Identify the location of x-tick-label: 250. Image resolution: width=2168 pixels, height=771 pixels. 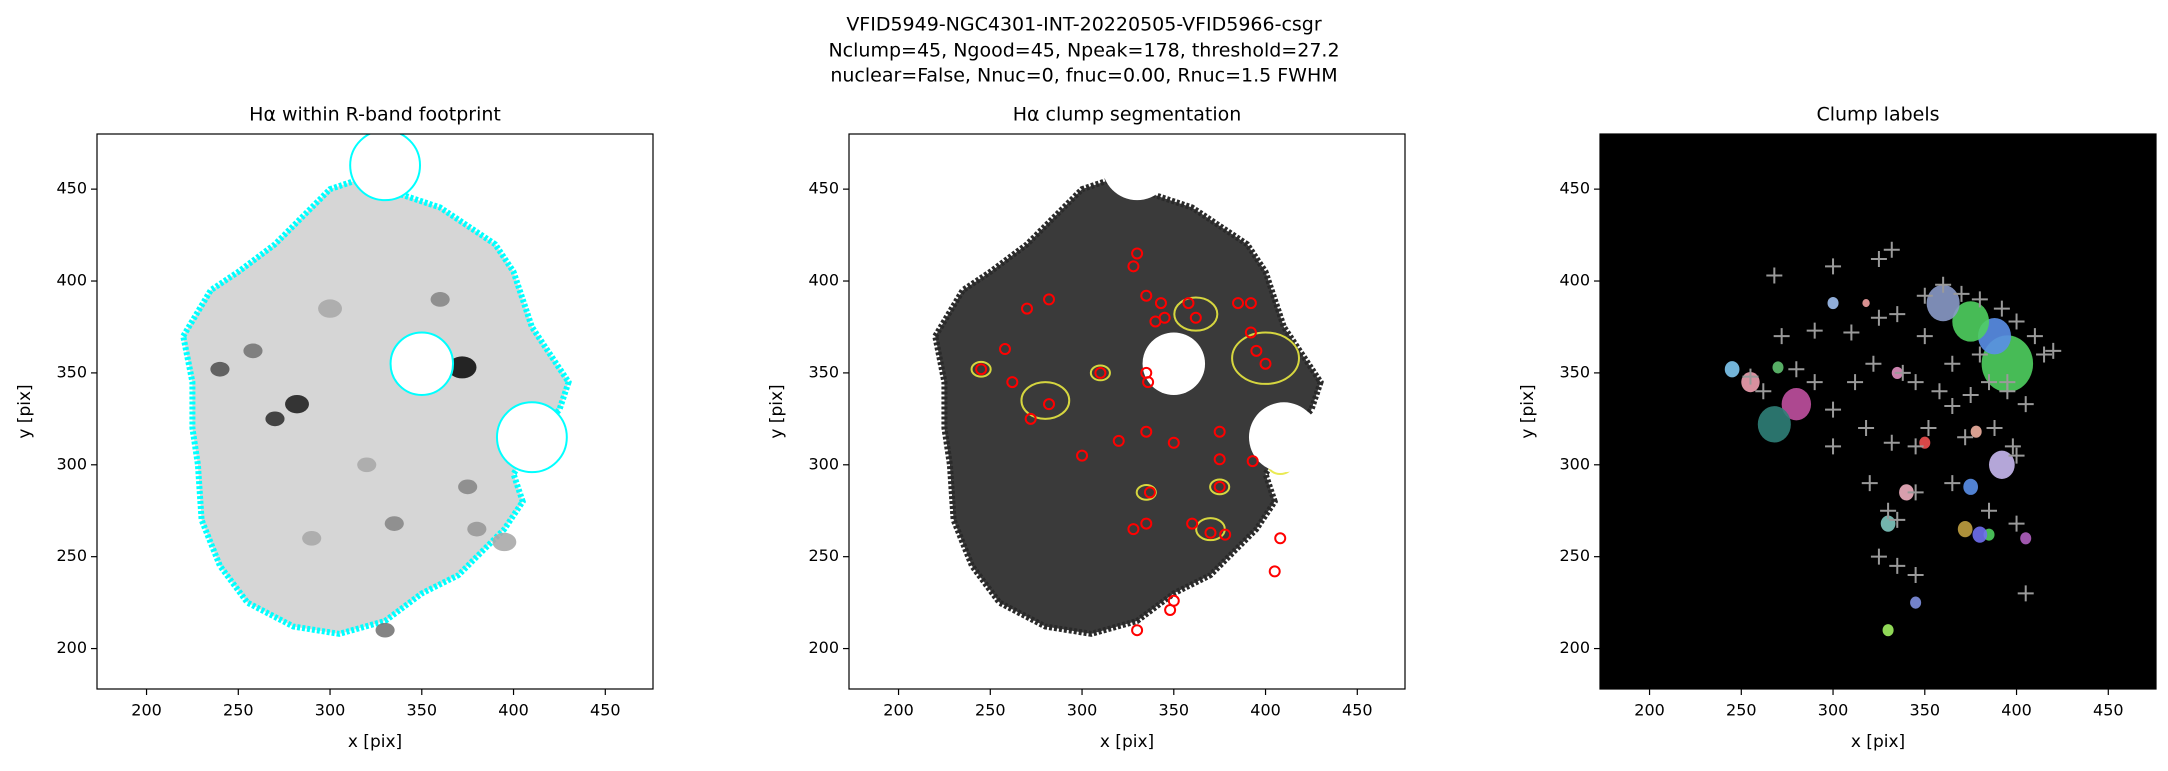
(1741, 710).